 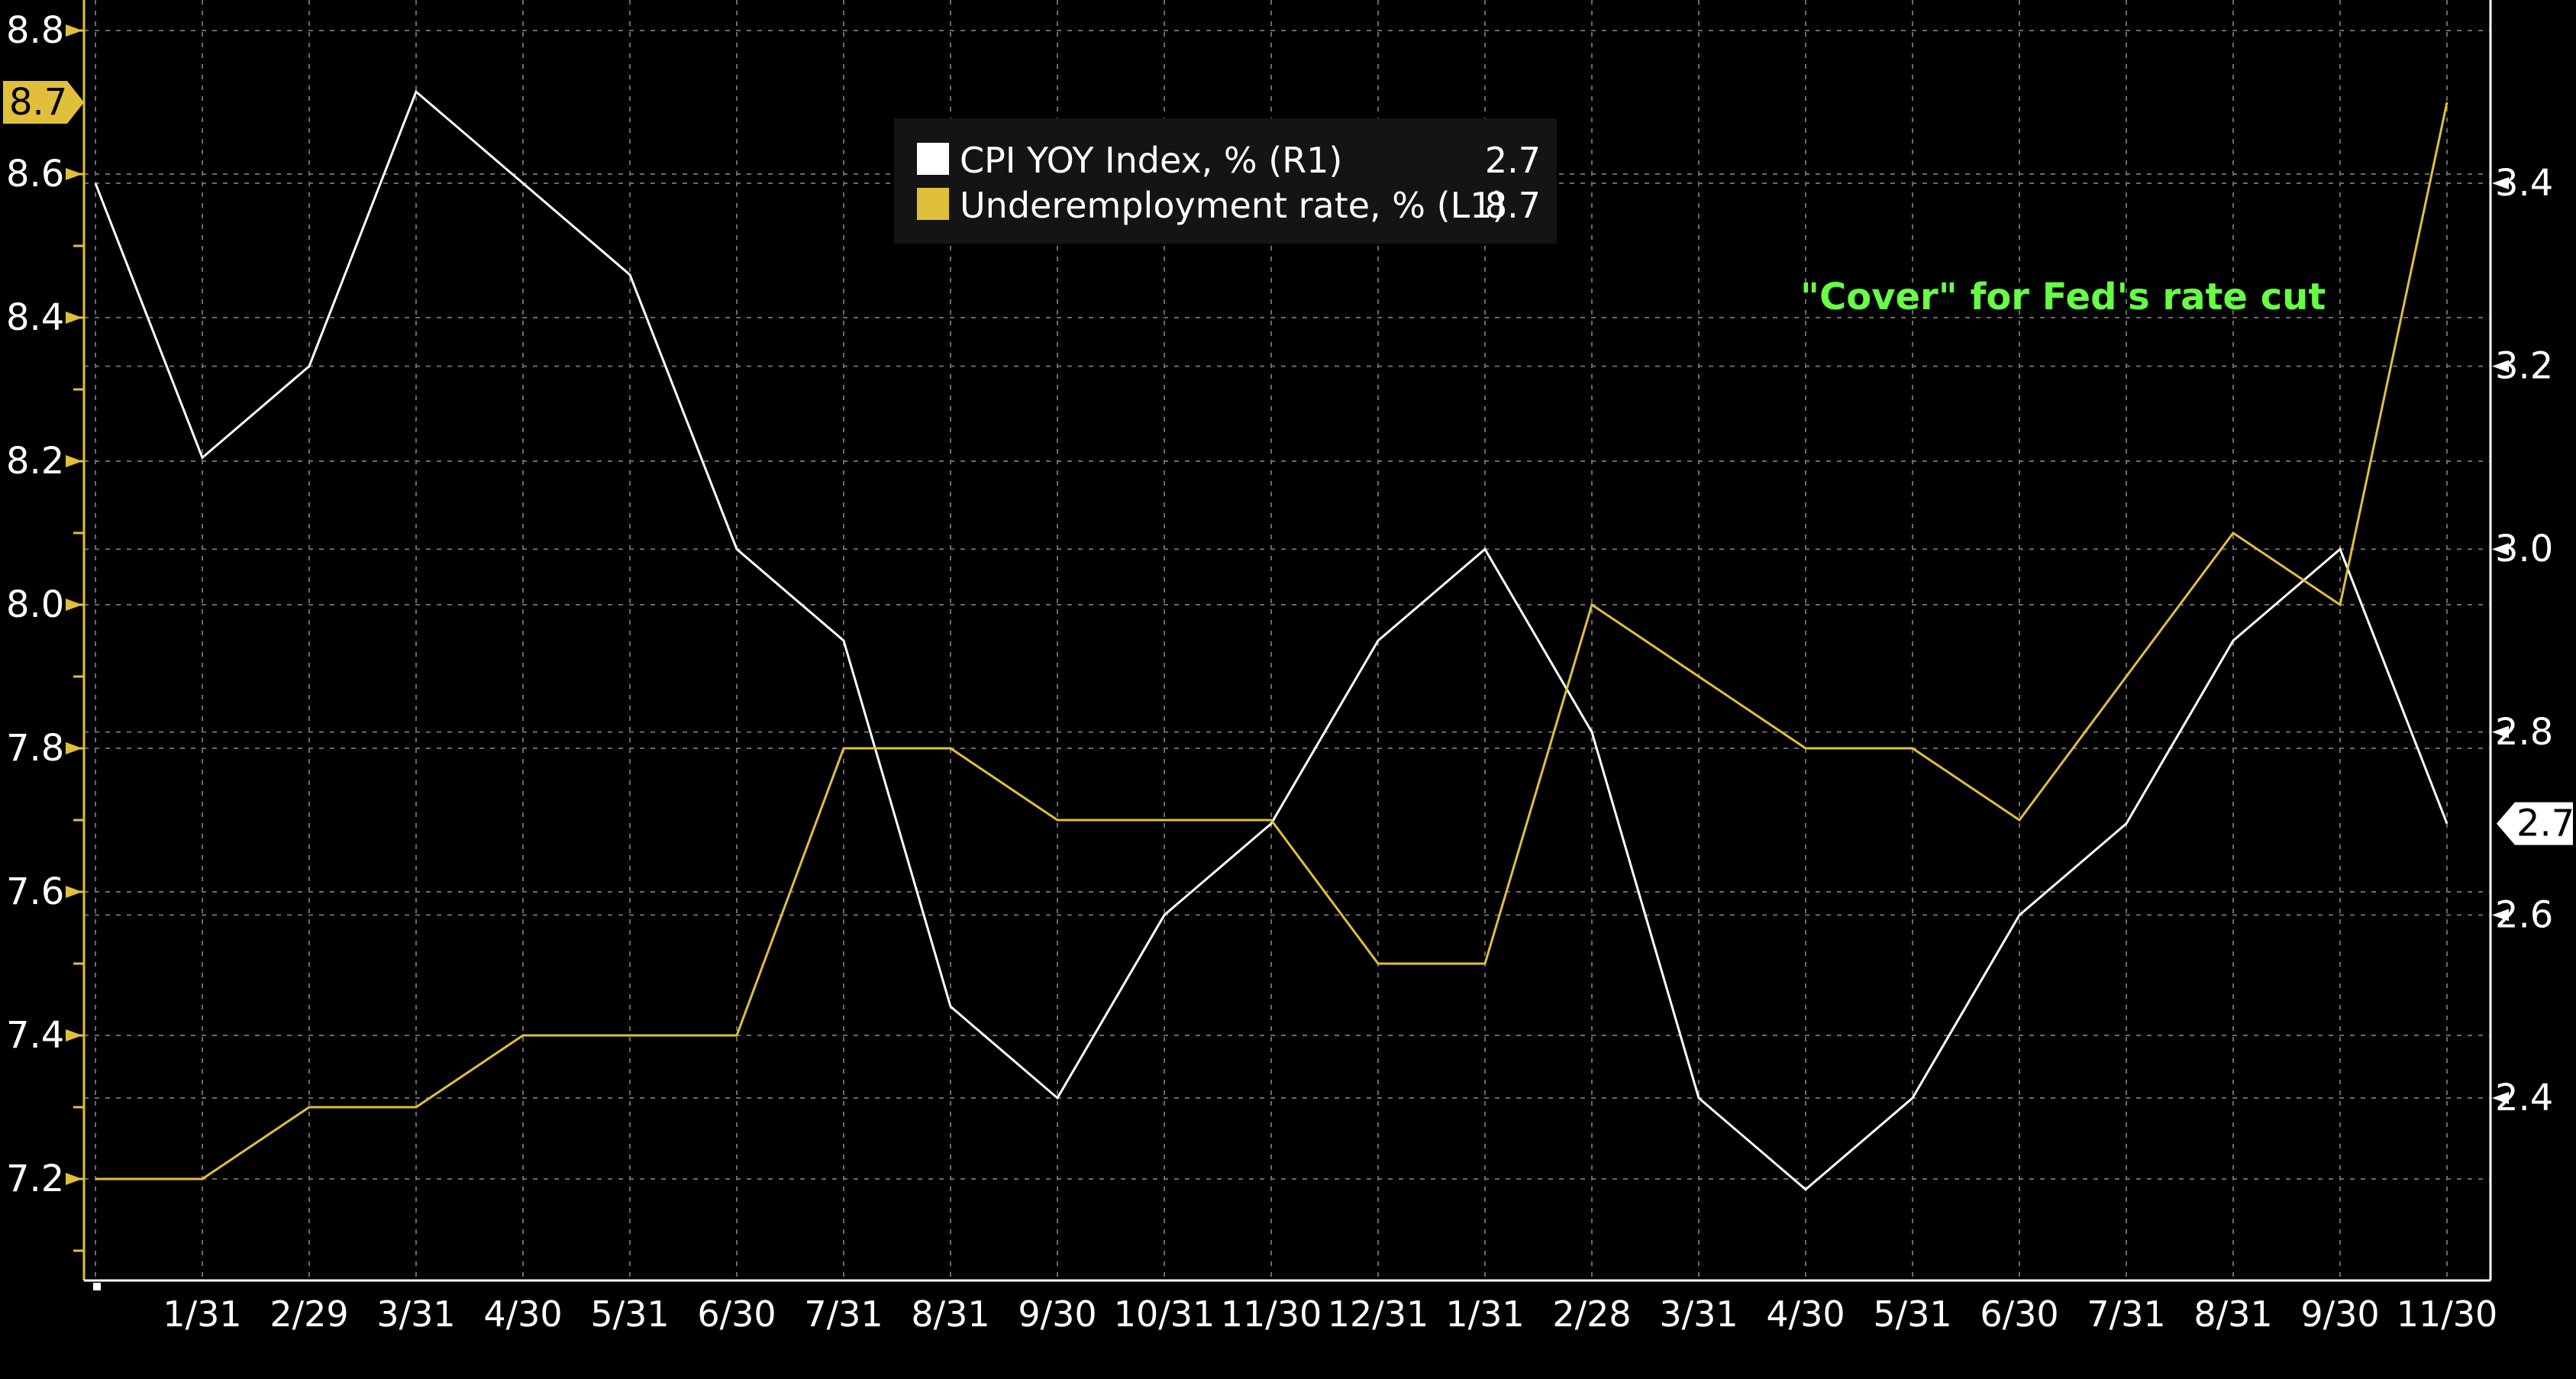 I want to click on left-tick-label: 8.2, so click(x=35, y=461).